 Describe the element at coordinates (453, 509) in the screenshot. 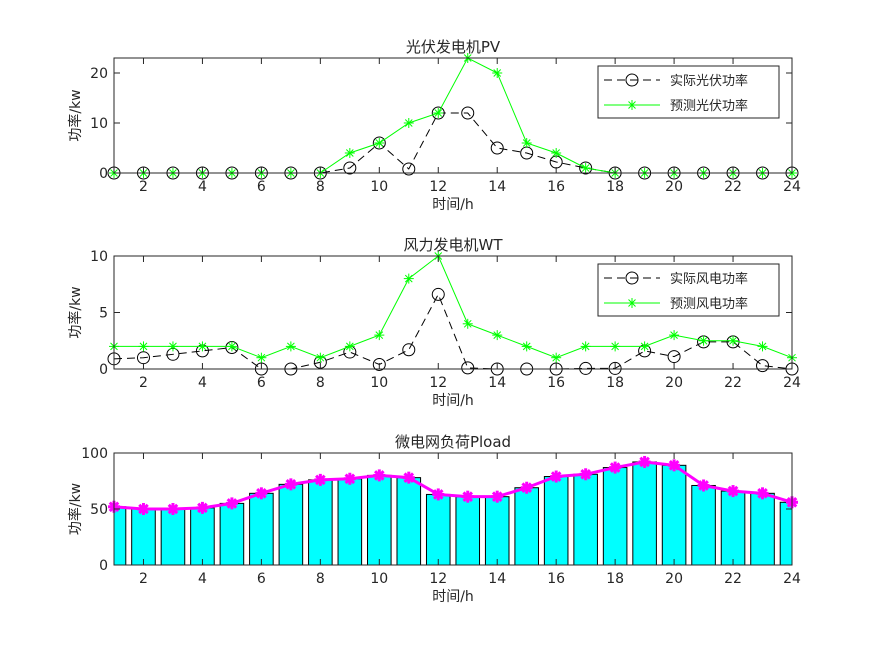

I see `plot-area` at that location.